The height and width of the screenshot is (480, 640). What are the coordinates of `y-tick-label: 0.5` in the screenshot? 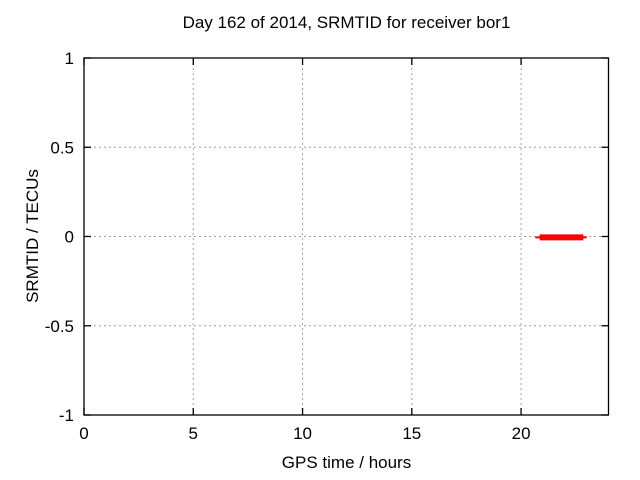 It's located at (62, 147).